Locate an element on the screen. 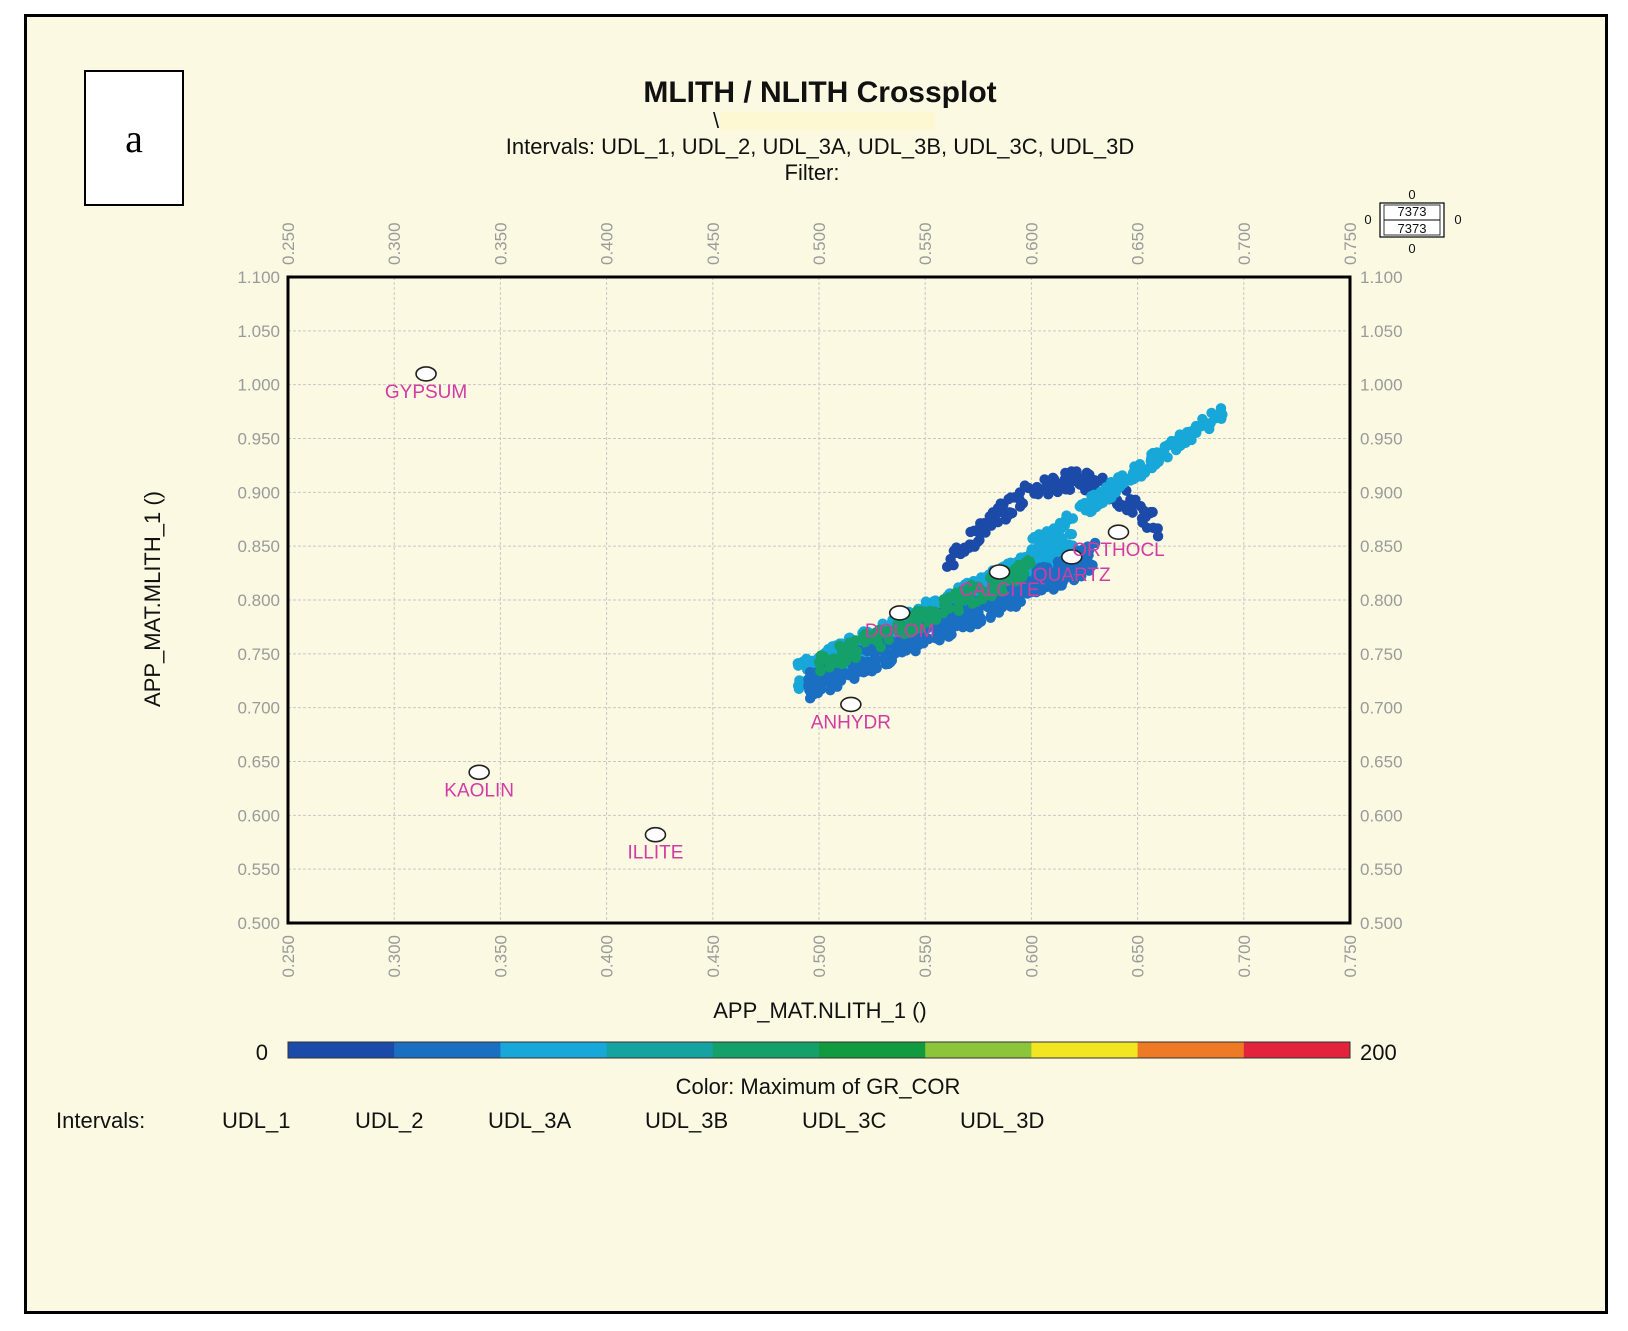 This screenshot has width=1628, height=1331. count-upper: 7373 is located at coordinates (1412, 211).